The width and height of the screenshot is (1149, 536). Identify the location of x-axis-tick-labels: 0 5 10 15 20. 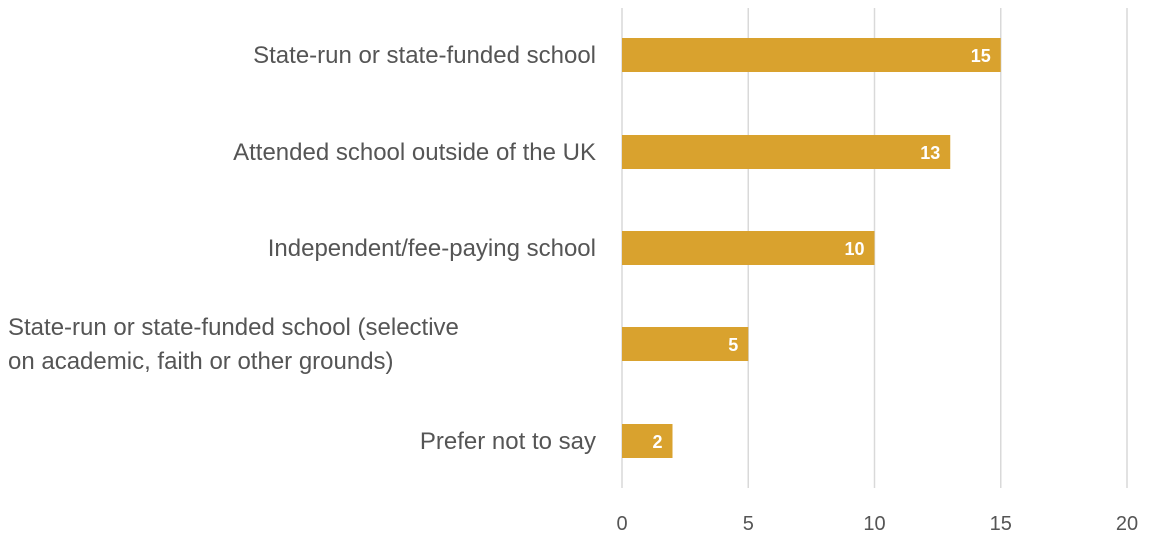
(877, 524).